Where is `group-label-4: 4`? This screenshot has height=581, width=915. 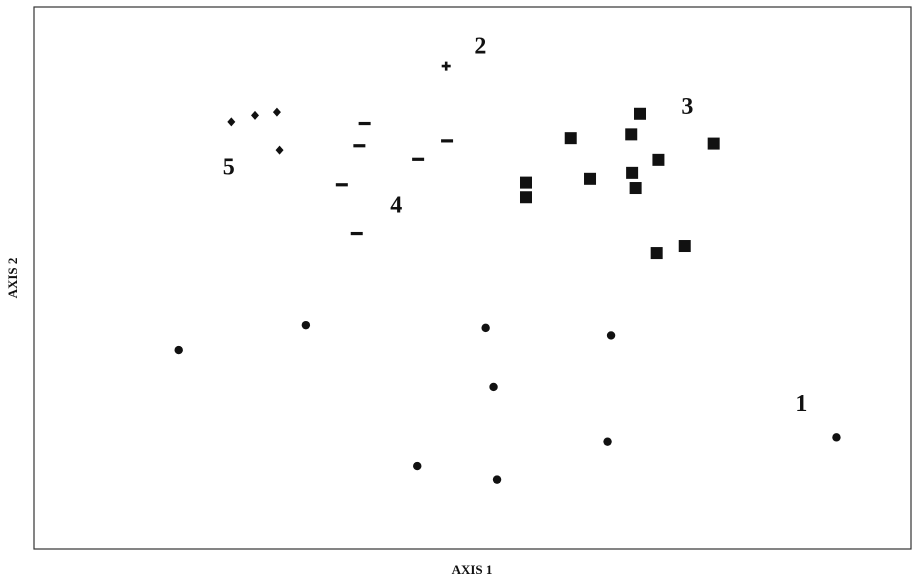
group-label-4: 4 is located at coordinates (396, 205).